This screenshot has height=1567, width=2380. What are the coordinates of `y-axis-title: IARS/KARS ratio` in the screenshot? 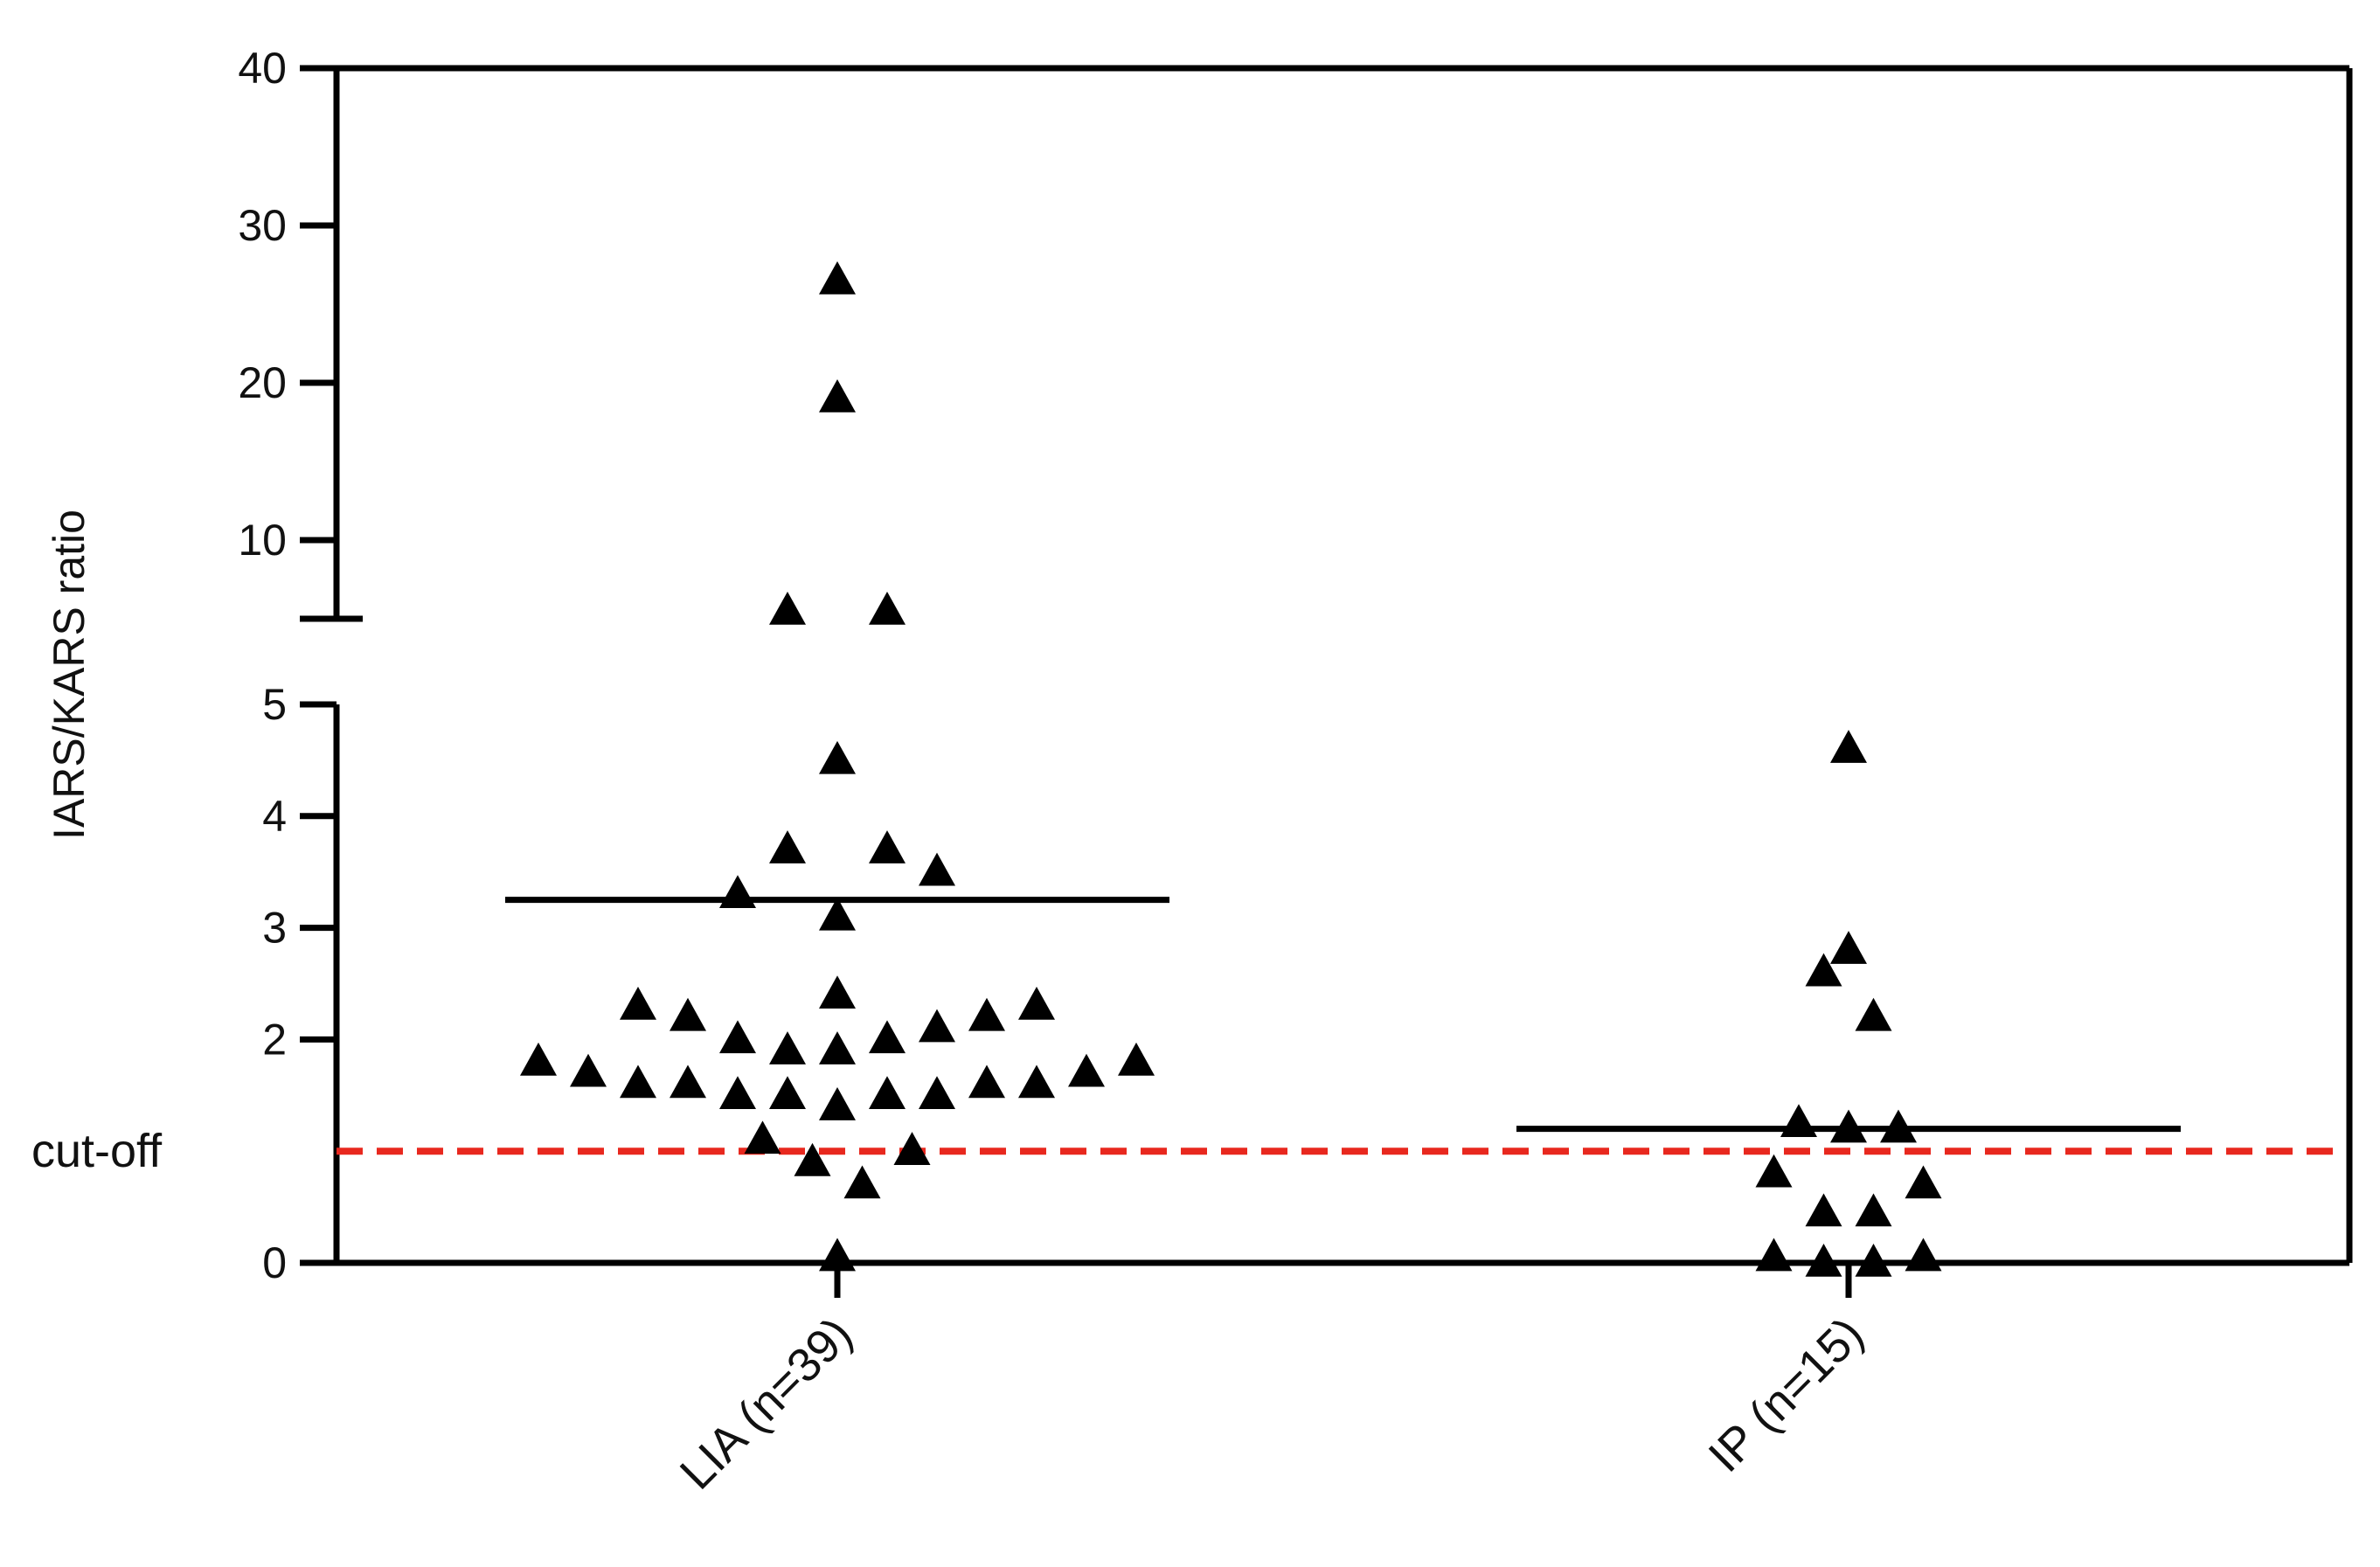 It's located at (69, 675).